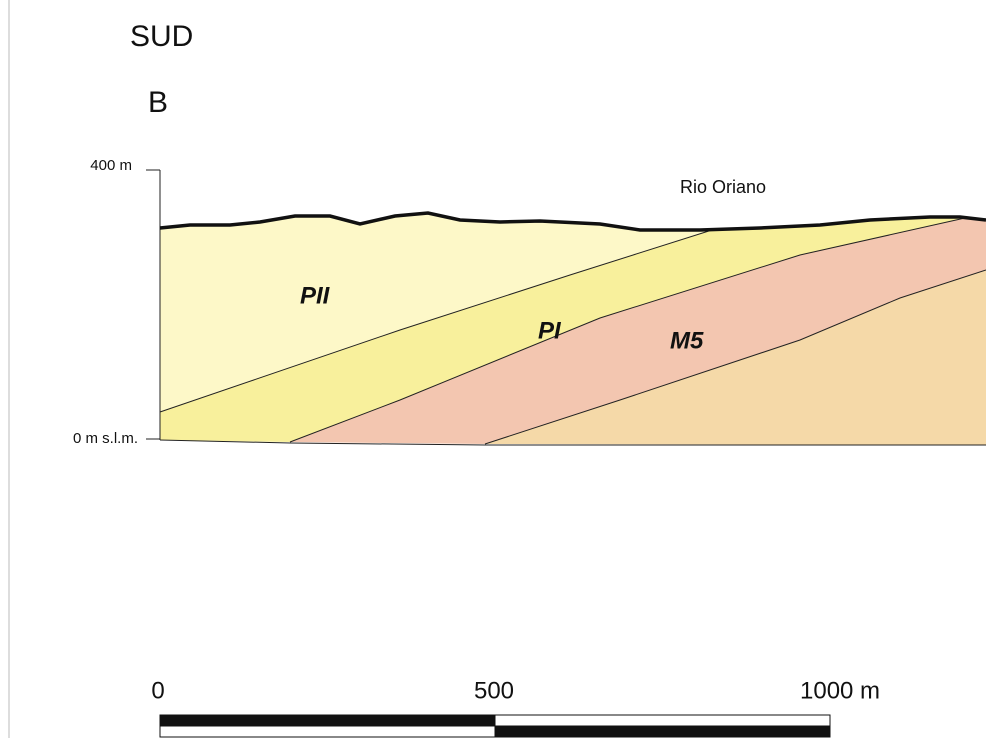 Image resolution: width=986 pixels, height=738 pixels. I want to click on scale-label: 0, so click(157, 690).